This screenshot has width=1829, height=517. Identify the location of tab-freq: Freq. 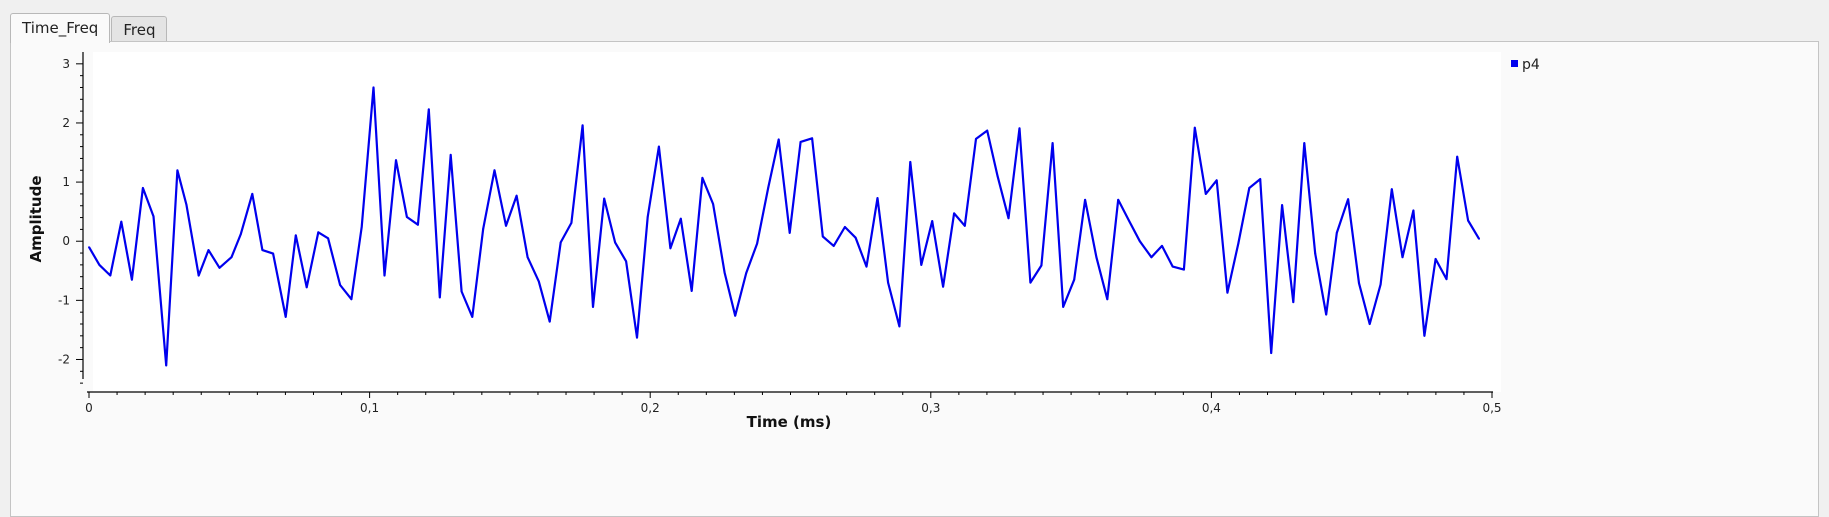
(139, 29).